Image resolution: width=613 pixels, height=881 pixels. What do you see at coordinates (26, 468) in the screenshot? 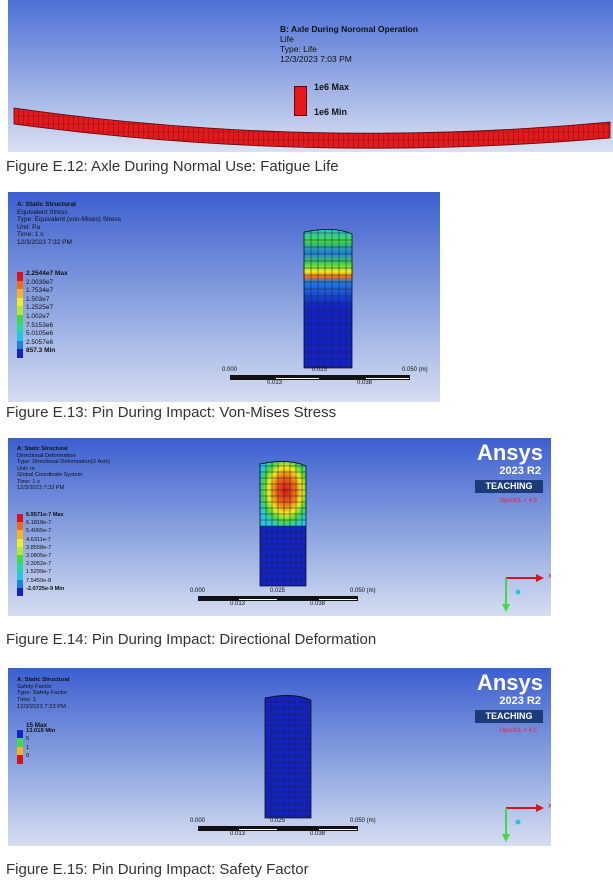
I see `header-line: Unit: m` at bounding box center [26, 468].